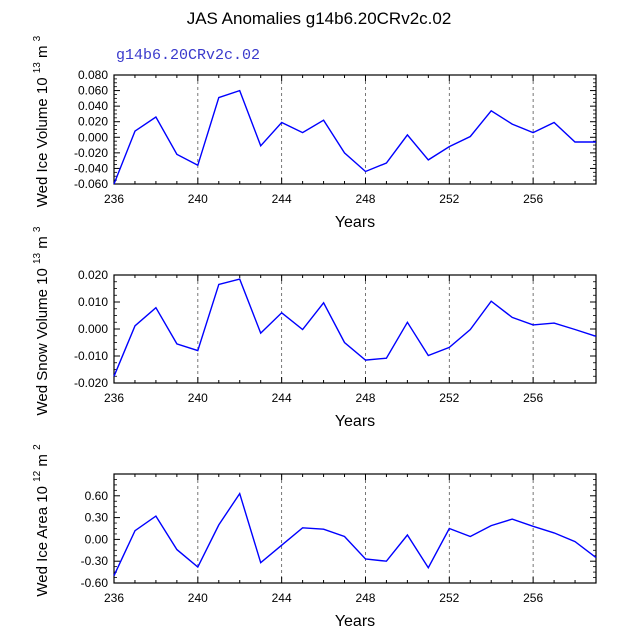 The height and width of the screenshot is (638, 638). Describe the element at coordinates (114, 199) in the screenshot. I see `x-tick-label: 236` at that location.